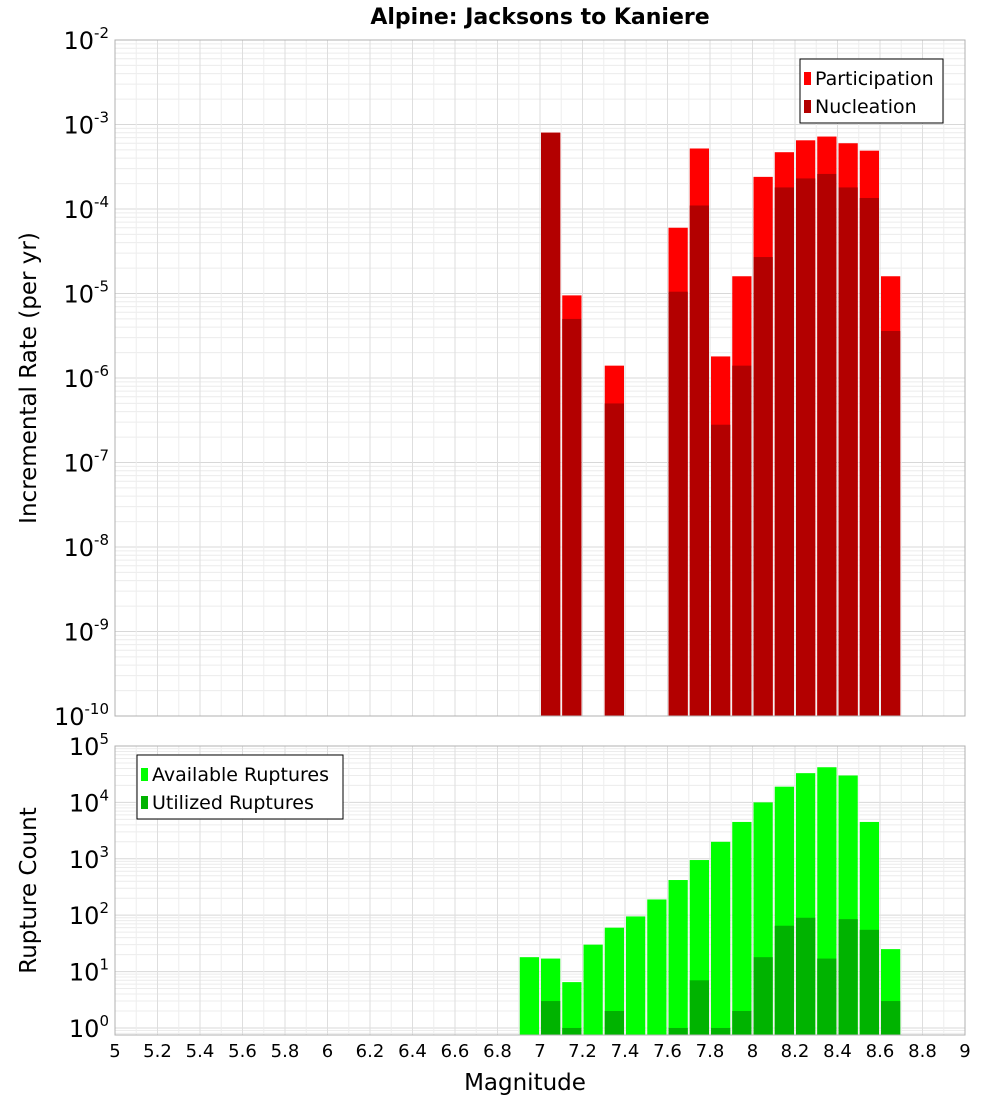 This screenshot has width=1000, height=1104. I want to click on x-tick-label: 6, so click(327, 1051).